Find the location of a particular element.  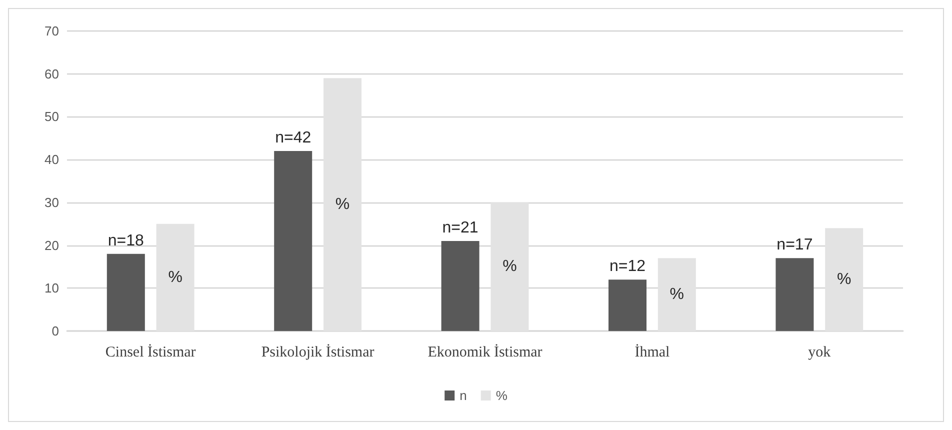

x-tick-label: Ekonomik İstismar is located at coordinates (485, 352).